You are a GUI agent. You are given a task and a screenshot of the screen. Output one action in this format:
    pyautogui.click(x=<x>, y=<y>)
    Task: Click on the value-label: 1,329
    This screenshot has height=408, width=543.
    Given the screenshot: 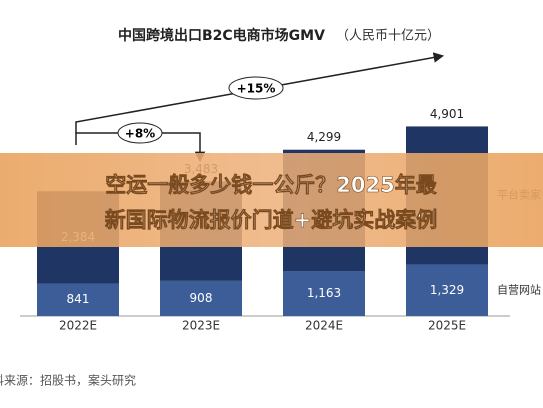 What is the action you would take?
    pyautogui.click(x=447, y=290)
    